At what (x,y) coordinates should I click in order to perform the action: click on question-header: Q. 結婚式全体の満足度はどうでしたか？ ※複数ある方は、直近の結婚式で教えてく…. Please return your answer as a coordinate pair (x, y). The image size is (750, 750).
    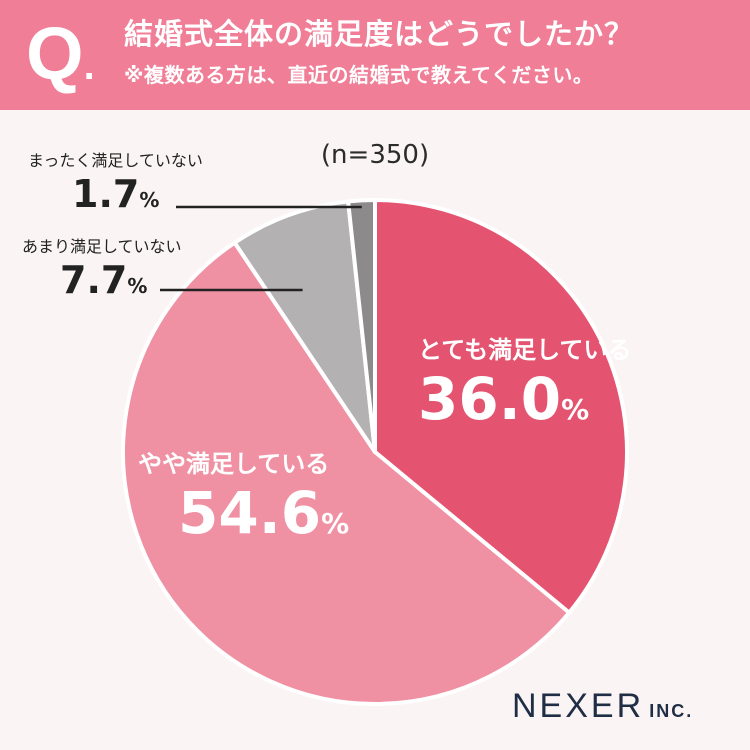
    Looking at the image, I should click on (375, 55).